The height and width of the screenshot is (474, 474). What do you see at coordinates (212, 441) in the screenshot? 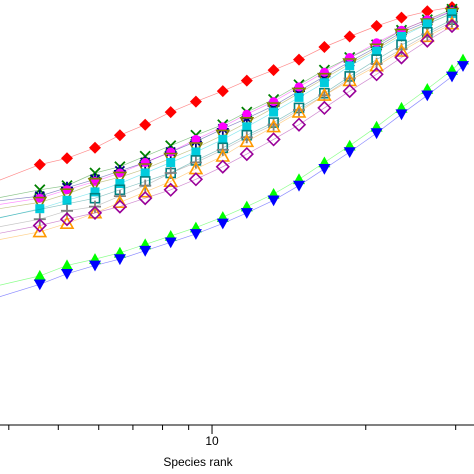
I see `x-tick-label: 10` at bounding box center [212, 441].